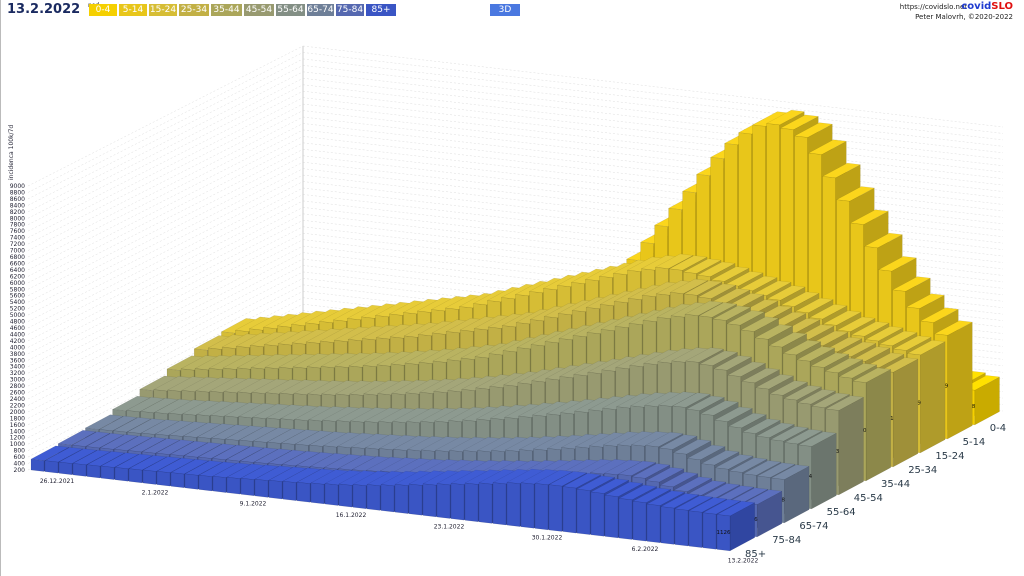  What do you see at coordinates (17, 341) in the screenshot?
I see `y-tick-label: 4200` at bounding box center [17, 341].